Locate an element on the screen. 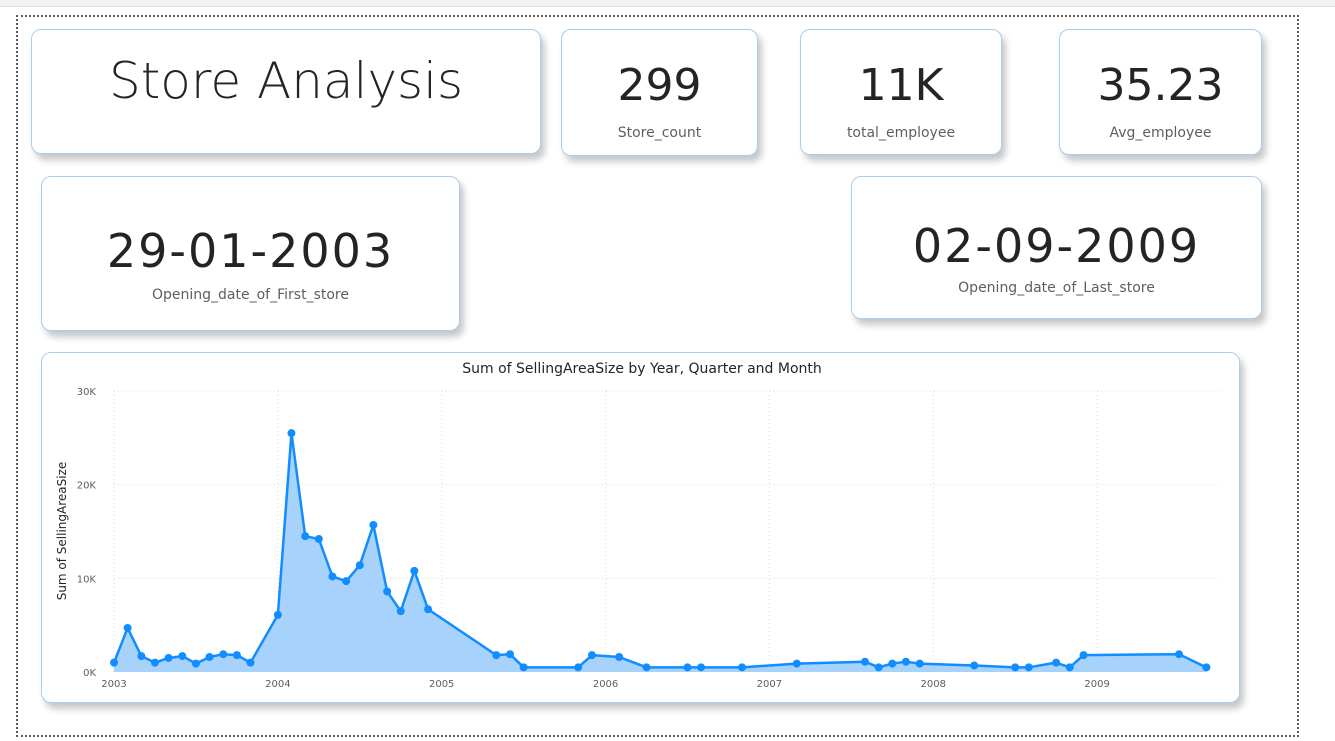  avg-employee-value: 35.23 is located at coordinates (1160, 85).